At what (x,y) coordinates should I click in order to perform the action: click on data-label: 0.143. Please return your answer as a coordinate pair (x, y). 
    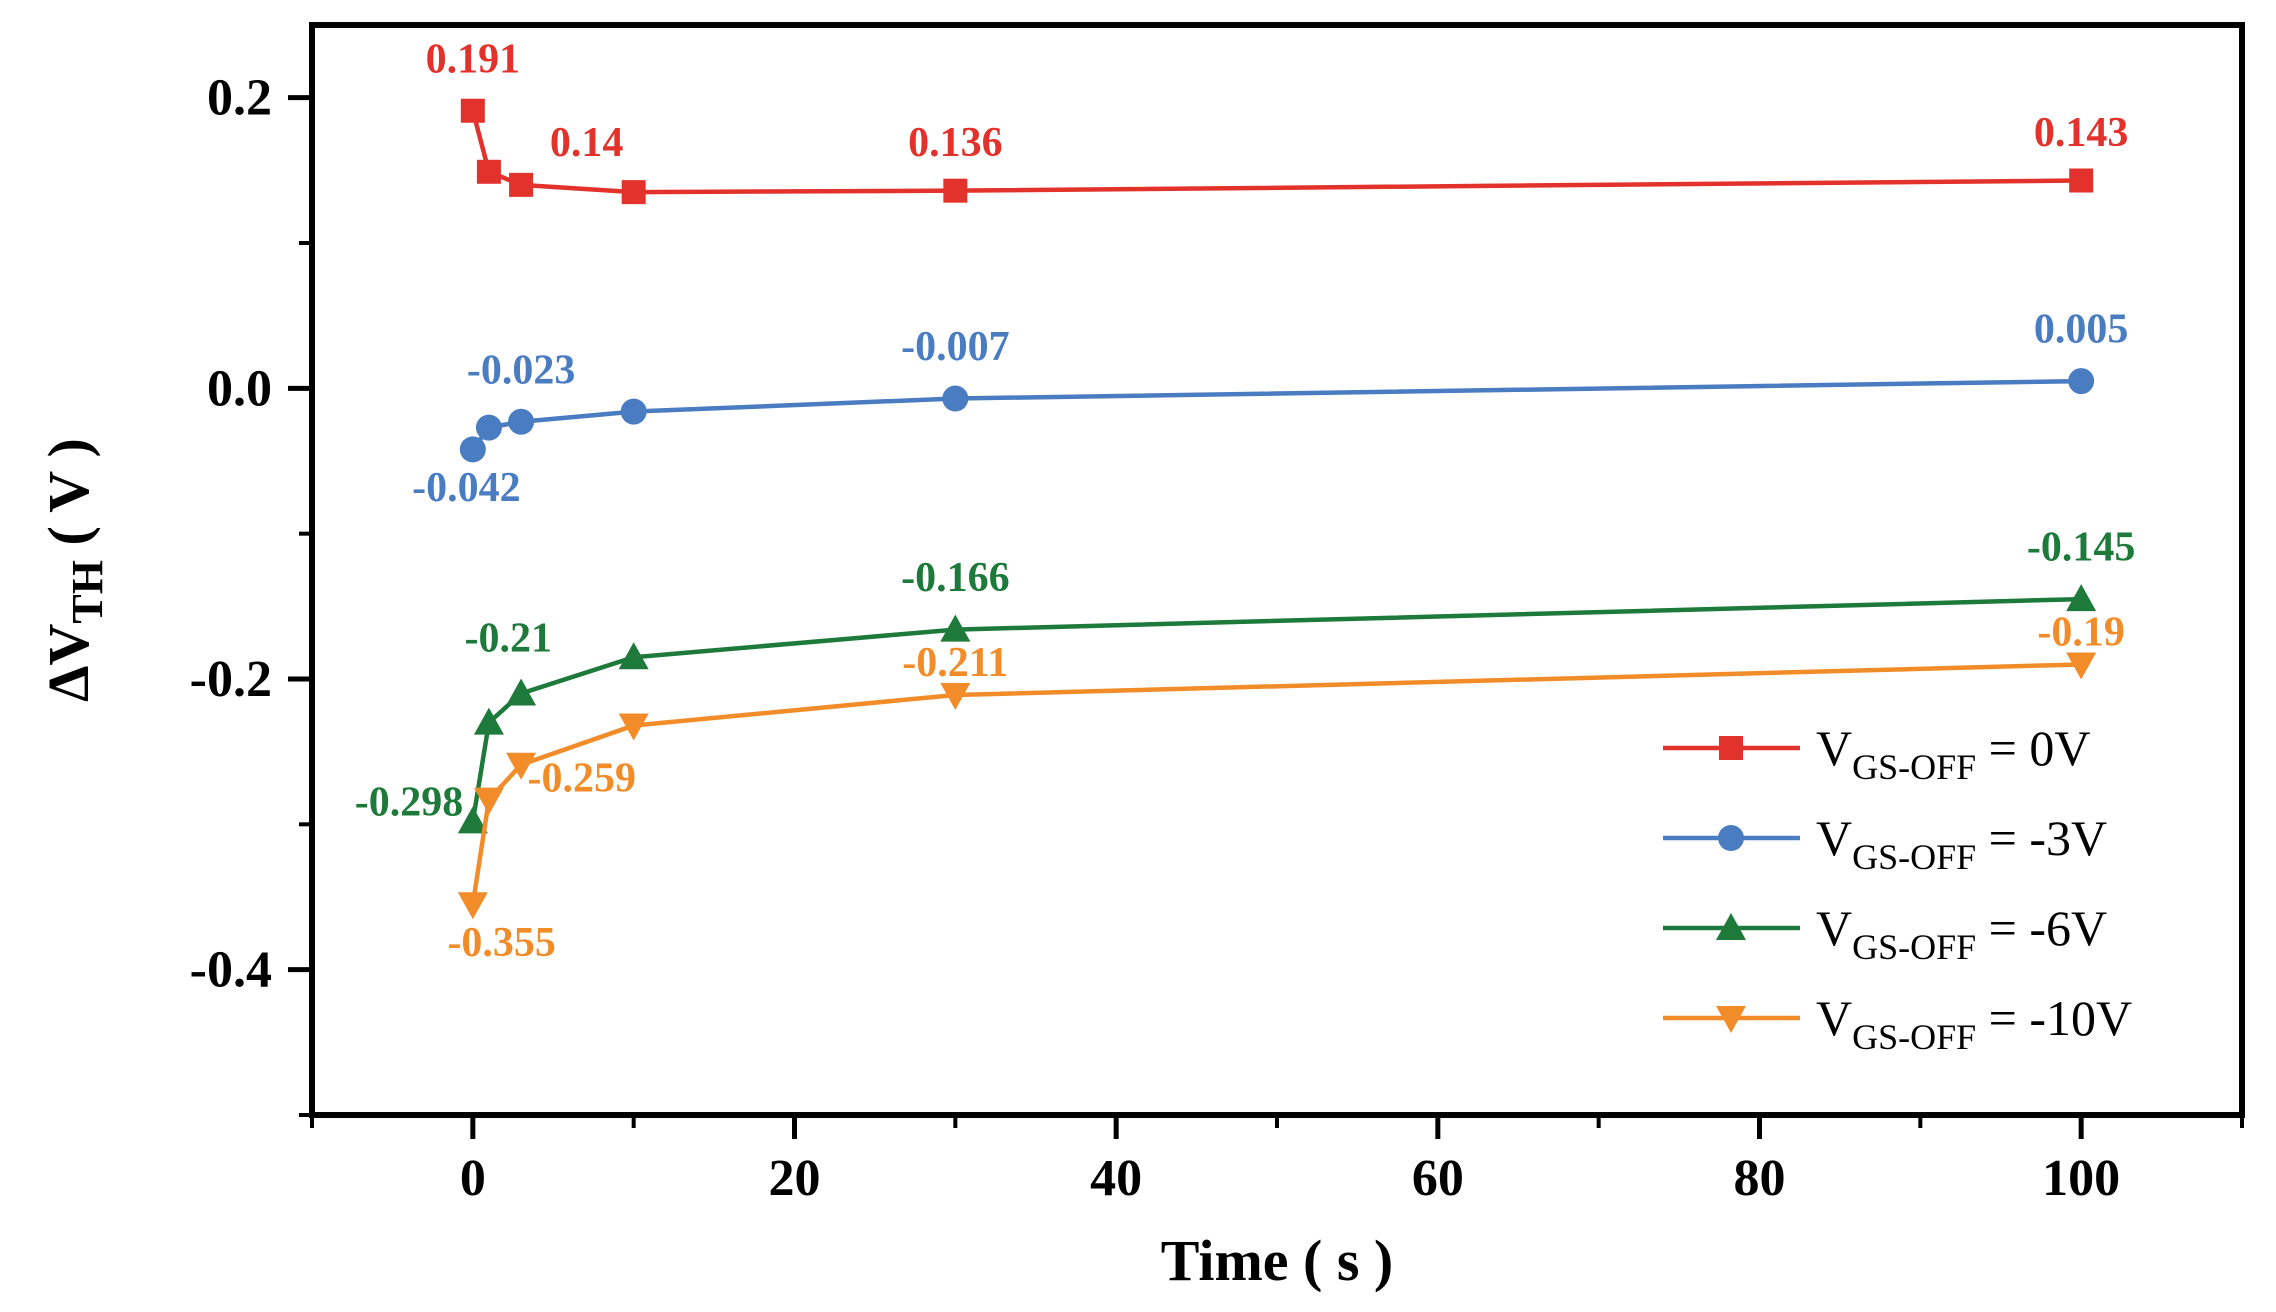
    Looking at the image, I should click on (2081, 133).